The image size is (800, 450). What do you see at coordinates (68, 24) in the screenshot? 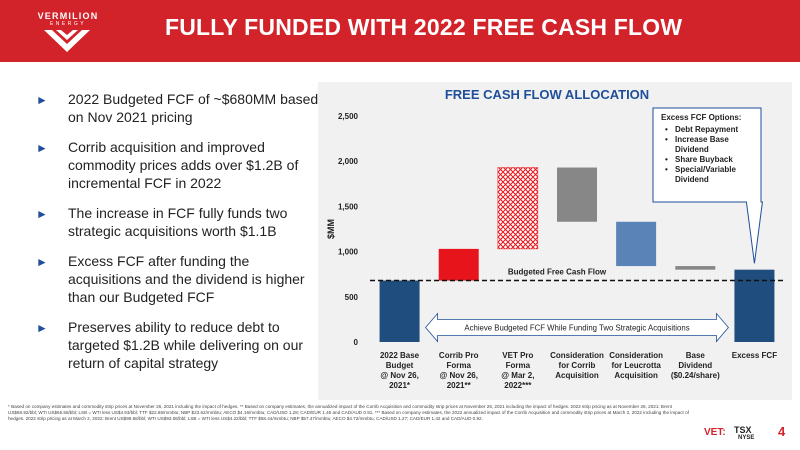
I see `logo-subtext: ENERGY` at bounding box center [68, 24].